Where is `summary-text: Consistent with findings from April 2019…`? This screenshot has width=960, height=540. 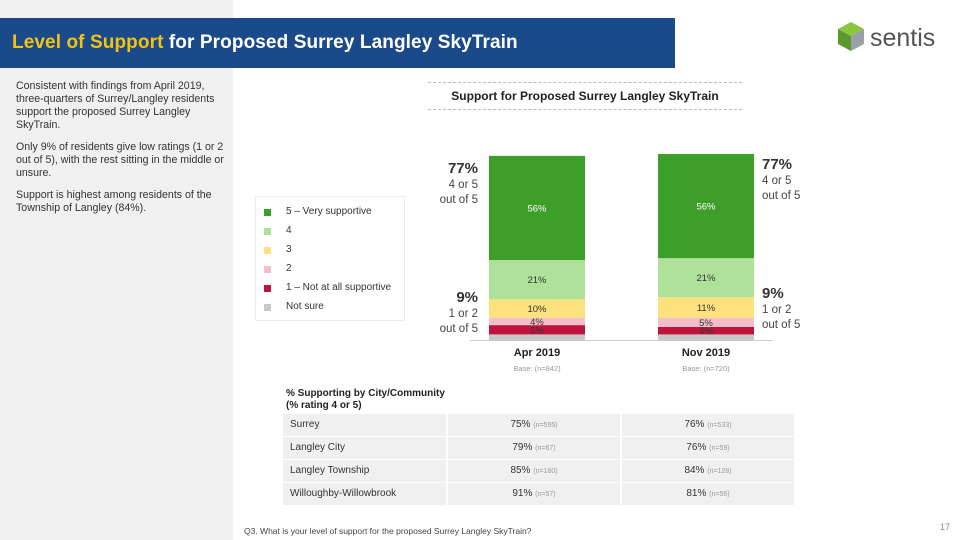
summary-text: Consistent with findings from April 2019… is located at coordinates (121, 152).